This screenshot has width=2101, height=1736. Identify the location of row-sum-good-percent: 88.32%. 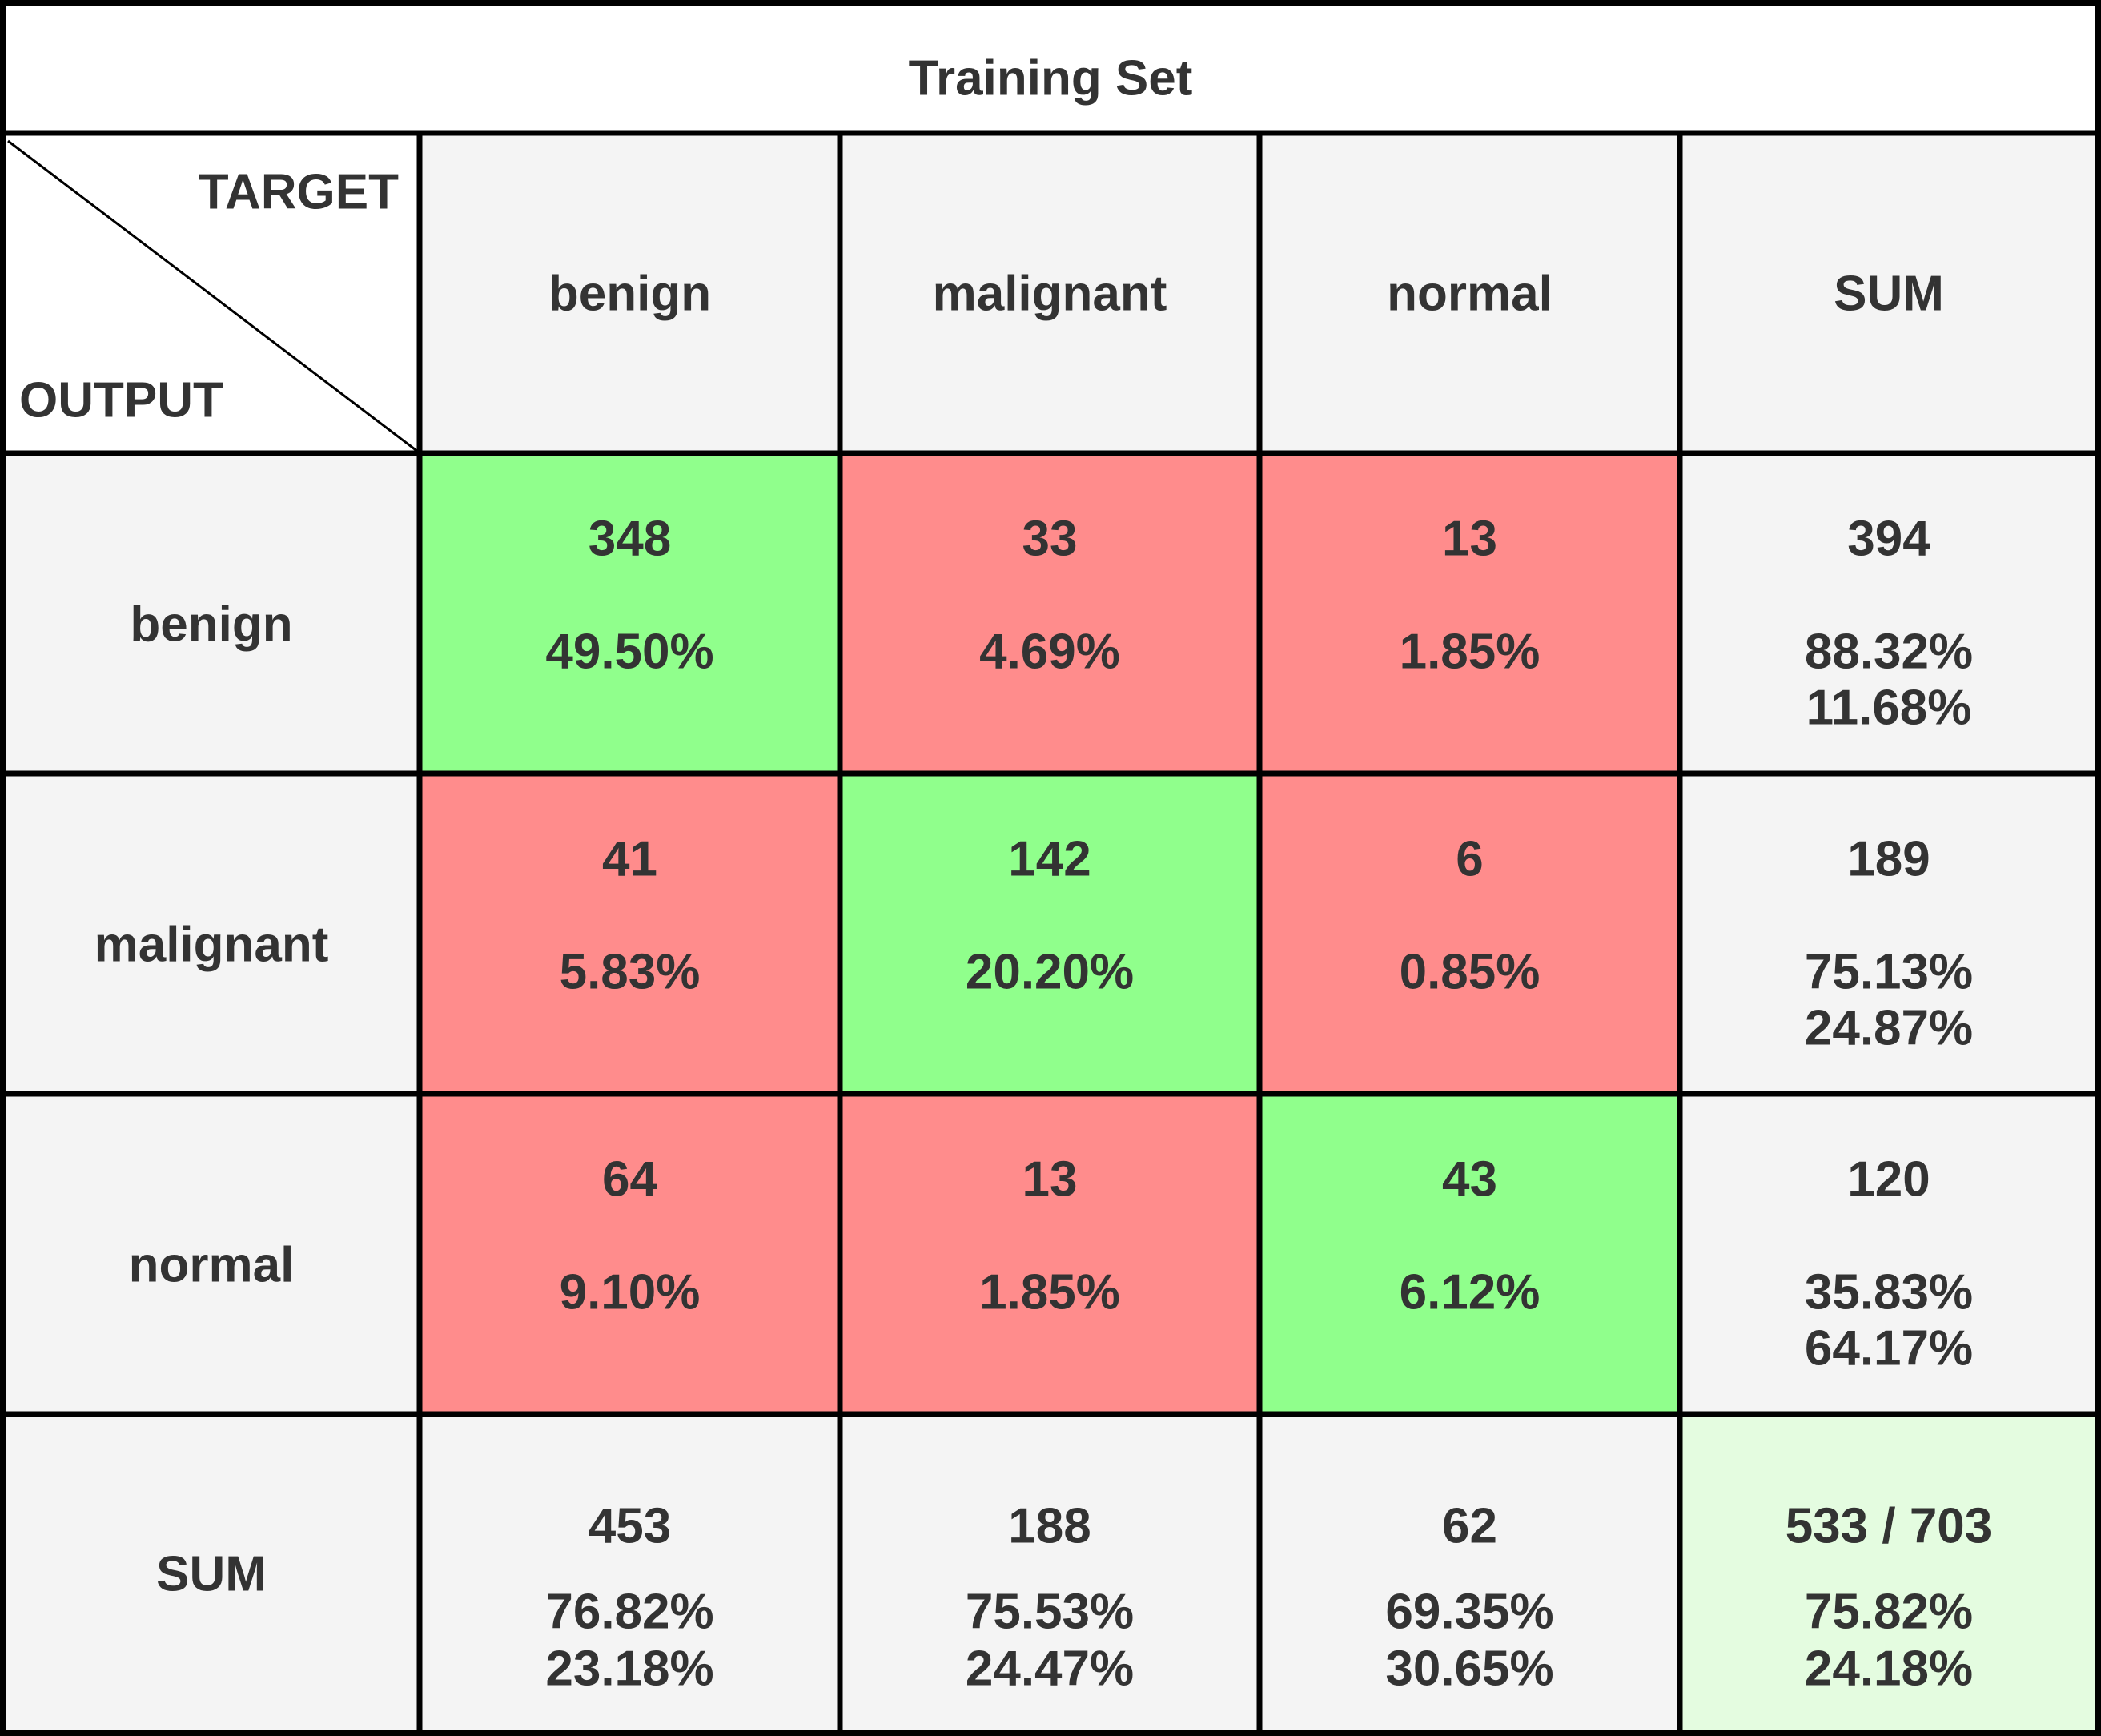
(1889, 652).